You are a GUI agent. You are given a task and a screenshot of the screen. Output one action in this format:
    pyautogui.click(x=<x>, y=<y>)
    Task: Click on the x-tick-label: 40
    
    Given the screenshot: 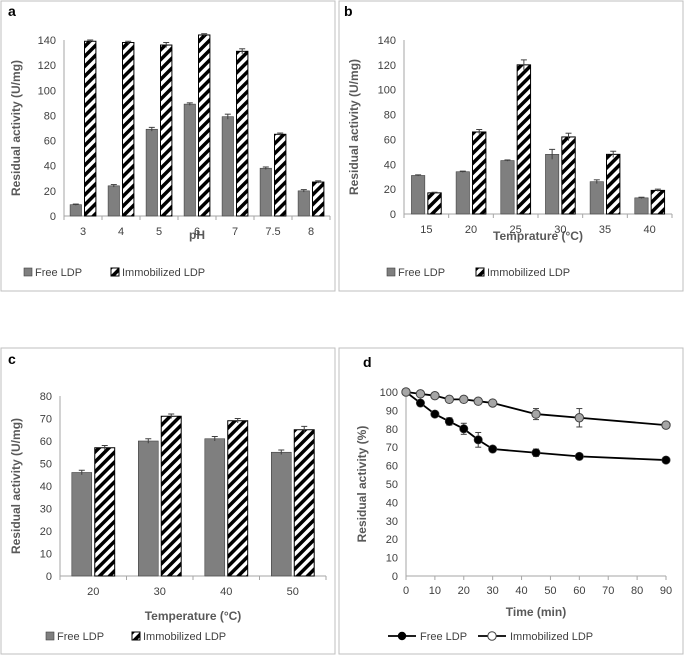 What is the action you would take?
    pyautogui.click(x=226, y=592)
    